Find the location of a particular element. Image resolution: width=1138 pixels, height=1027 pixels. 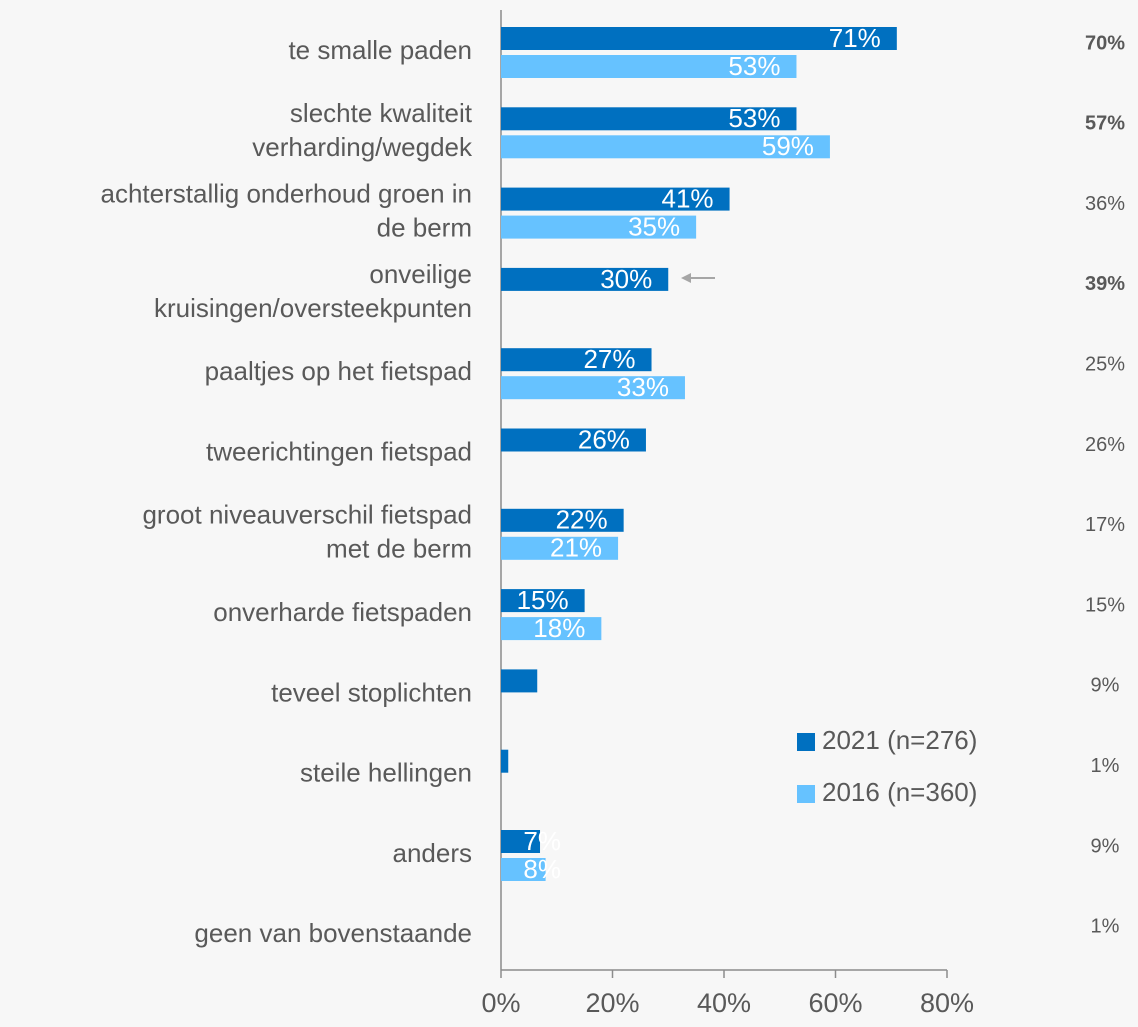

category-label: verharding/wegdek is located at coordinates (362, 147).